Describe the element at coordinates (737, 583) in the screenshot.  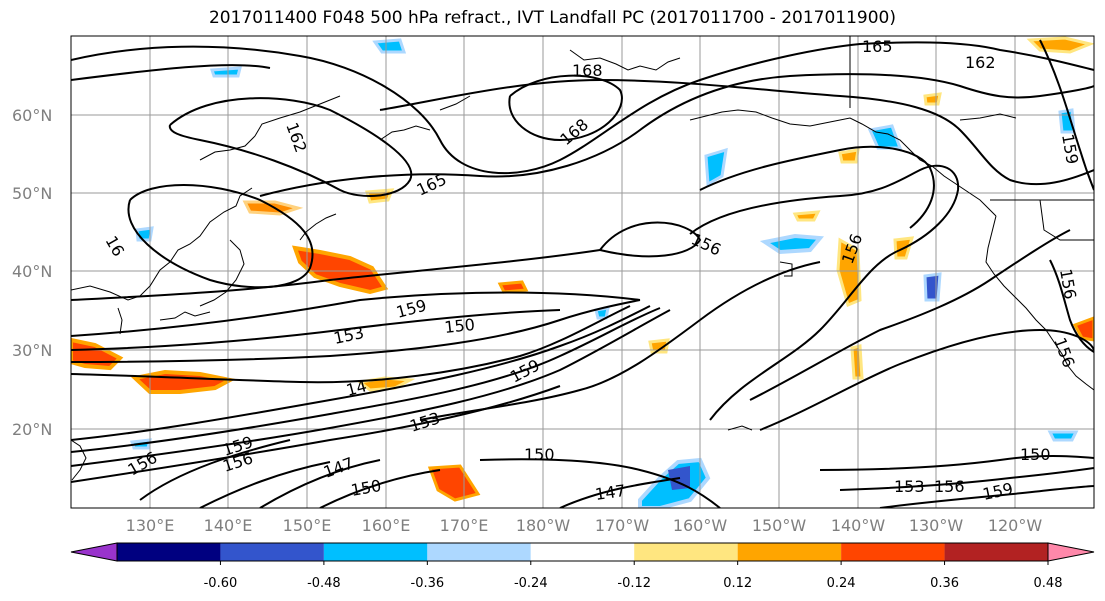
I see `colorbar-tick-label: 0.12` at that location.